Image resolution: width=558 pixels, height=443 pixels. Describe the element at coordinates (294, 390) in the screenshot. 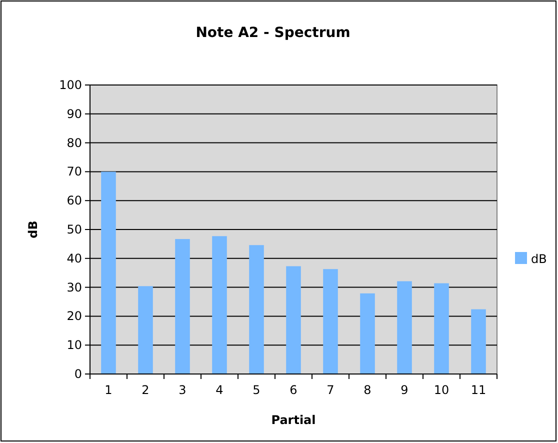

I see `x-tick-label: 6` at that location.